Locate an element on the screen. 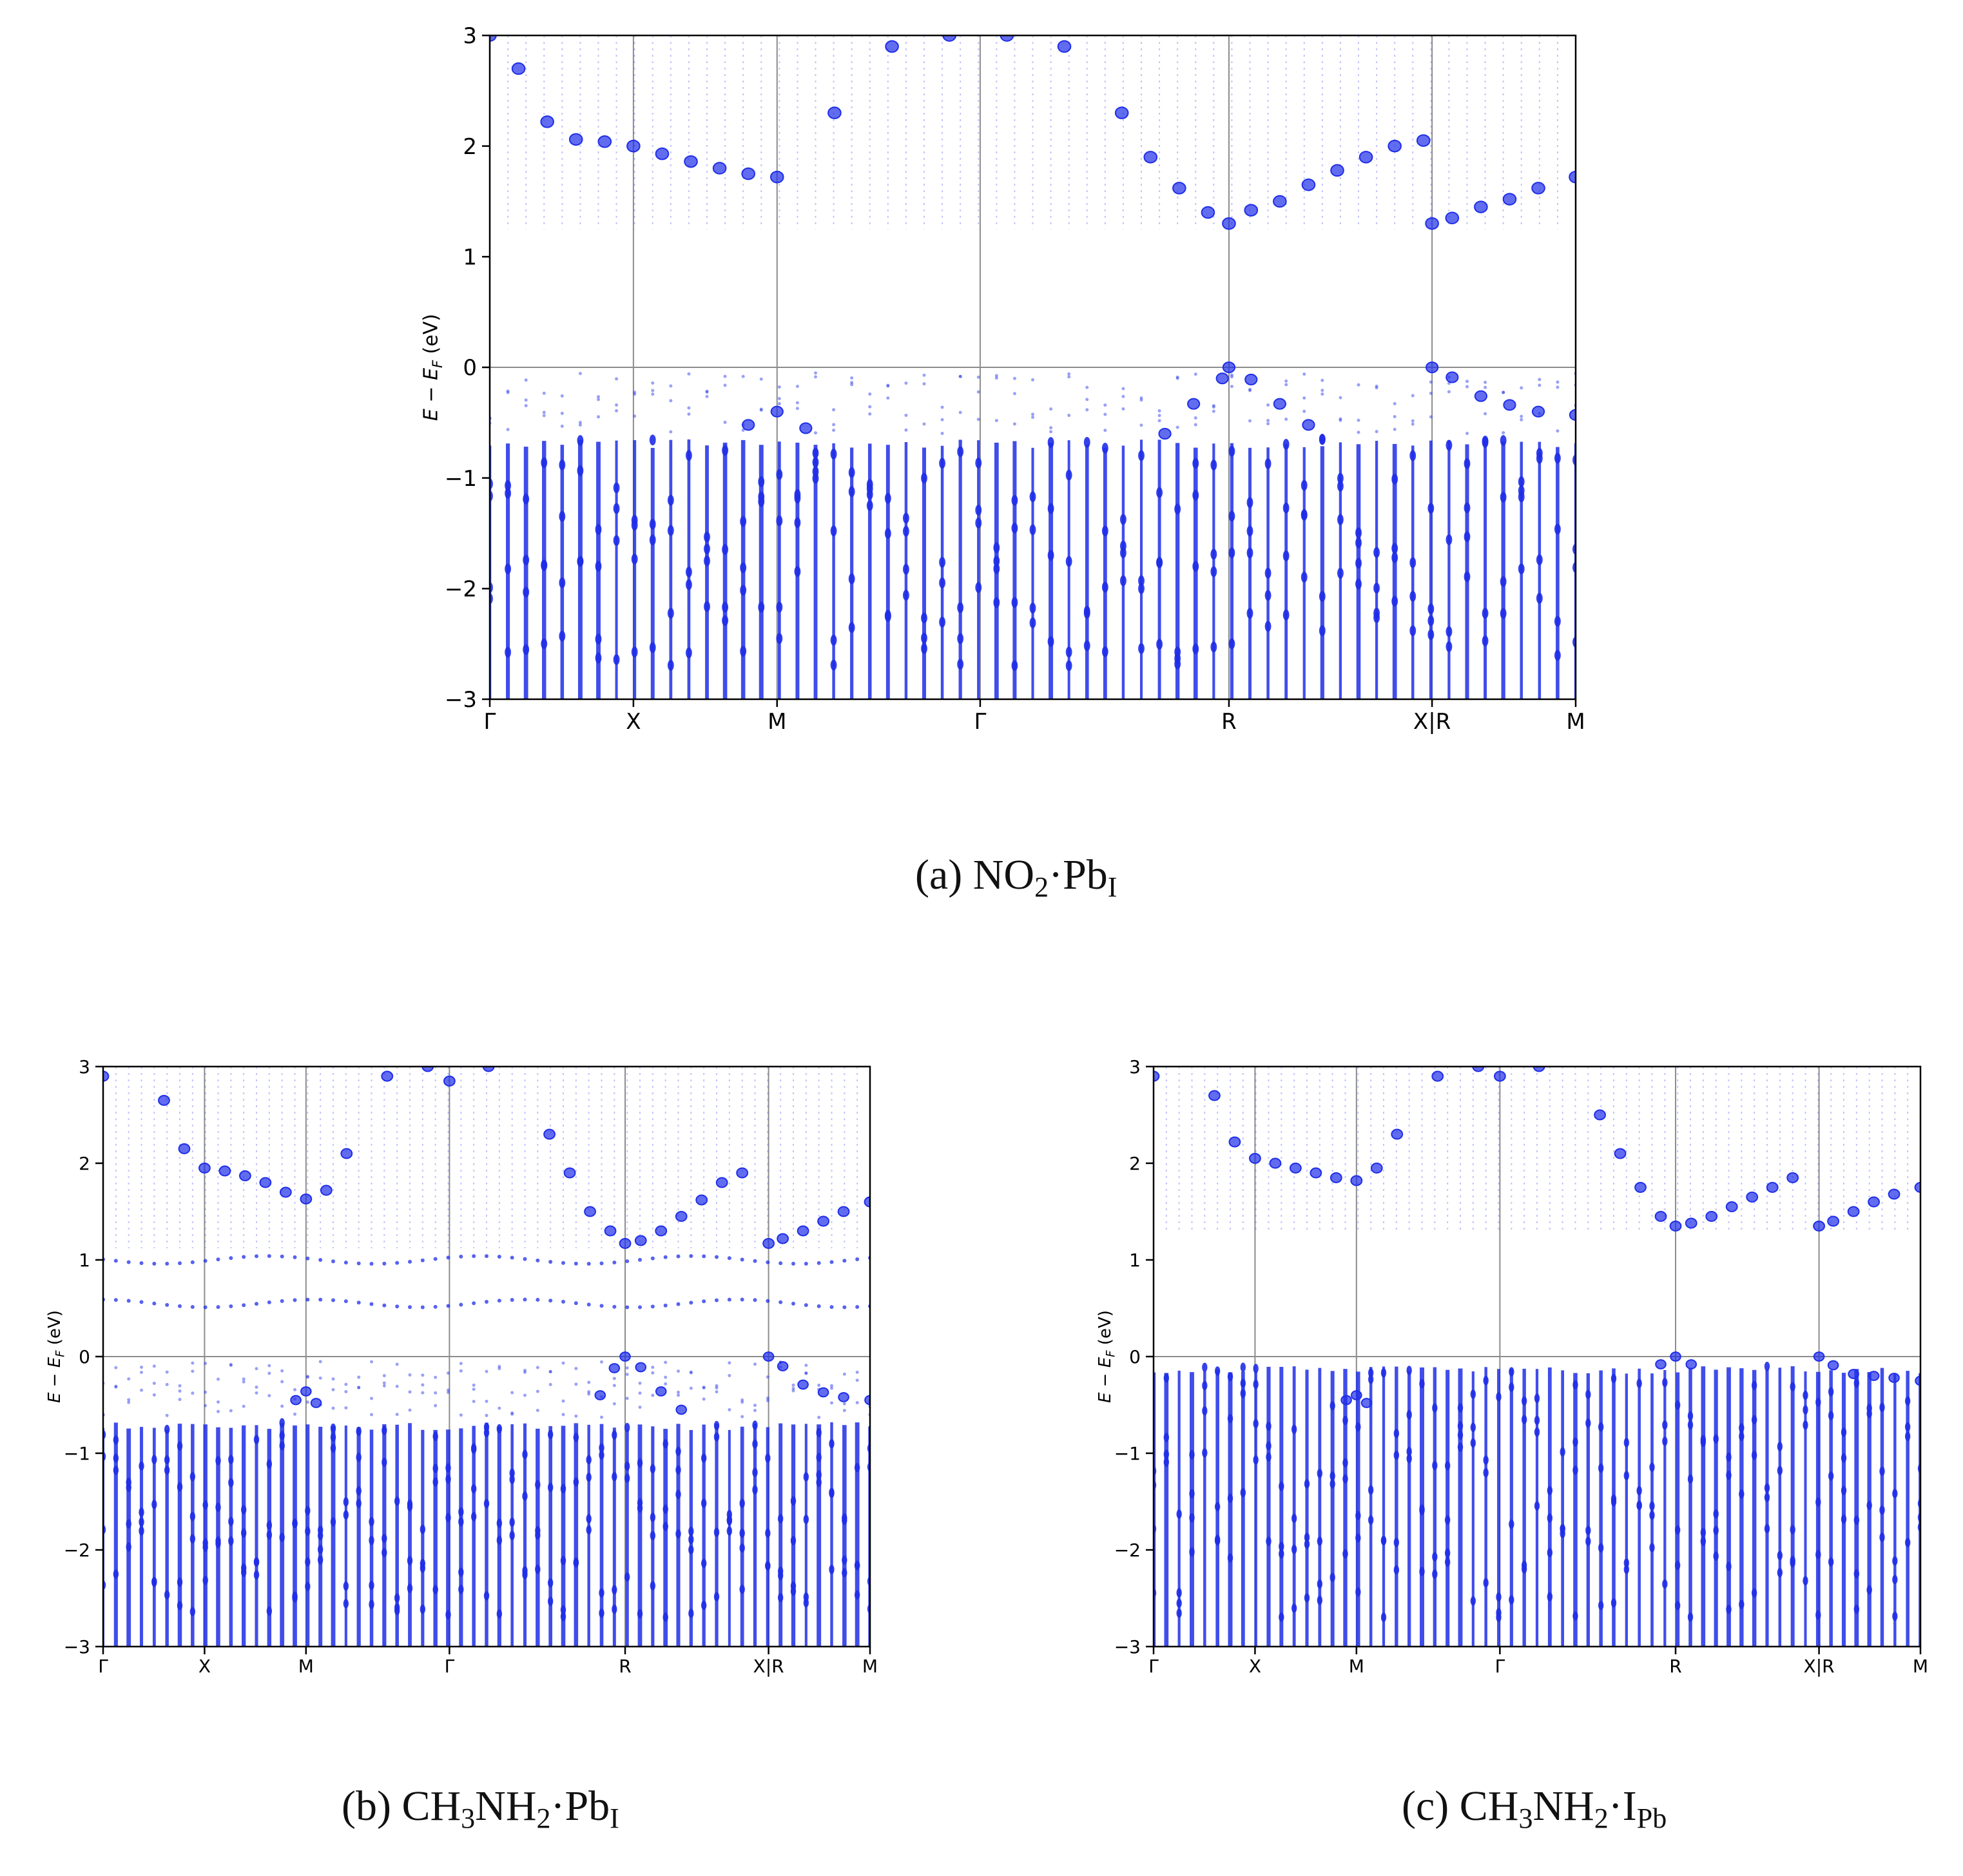 This screenshot has height=1876, width=1963. caption-subscript: I is located at coordinates (1112, 887).